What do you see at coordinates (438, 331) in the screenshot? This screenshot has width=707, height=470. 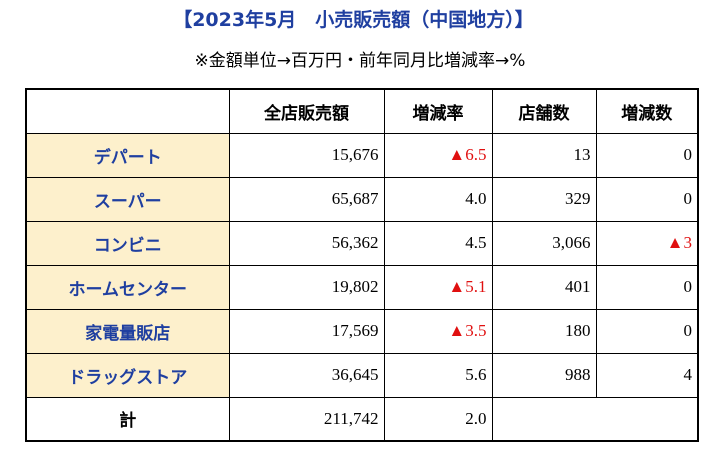 I see `rate-cell: ▲3.5` at bounding box center [438, 331].